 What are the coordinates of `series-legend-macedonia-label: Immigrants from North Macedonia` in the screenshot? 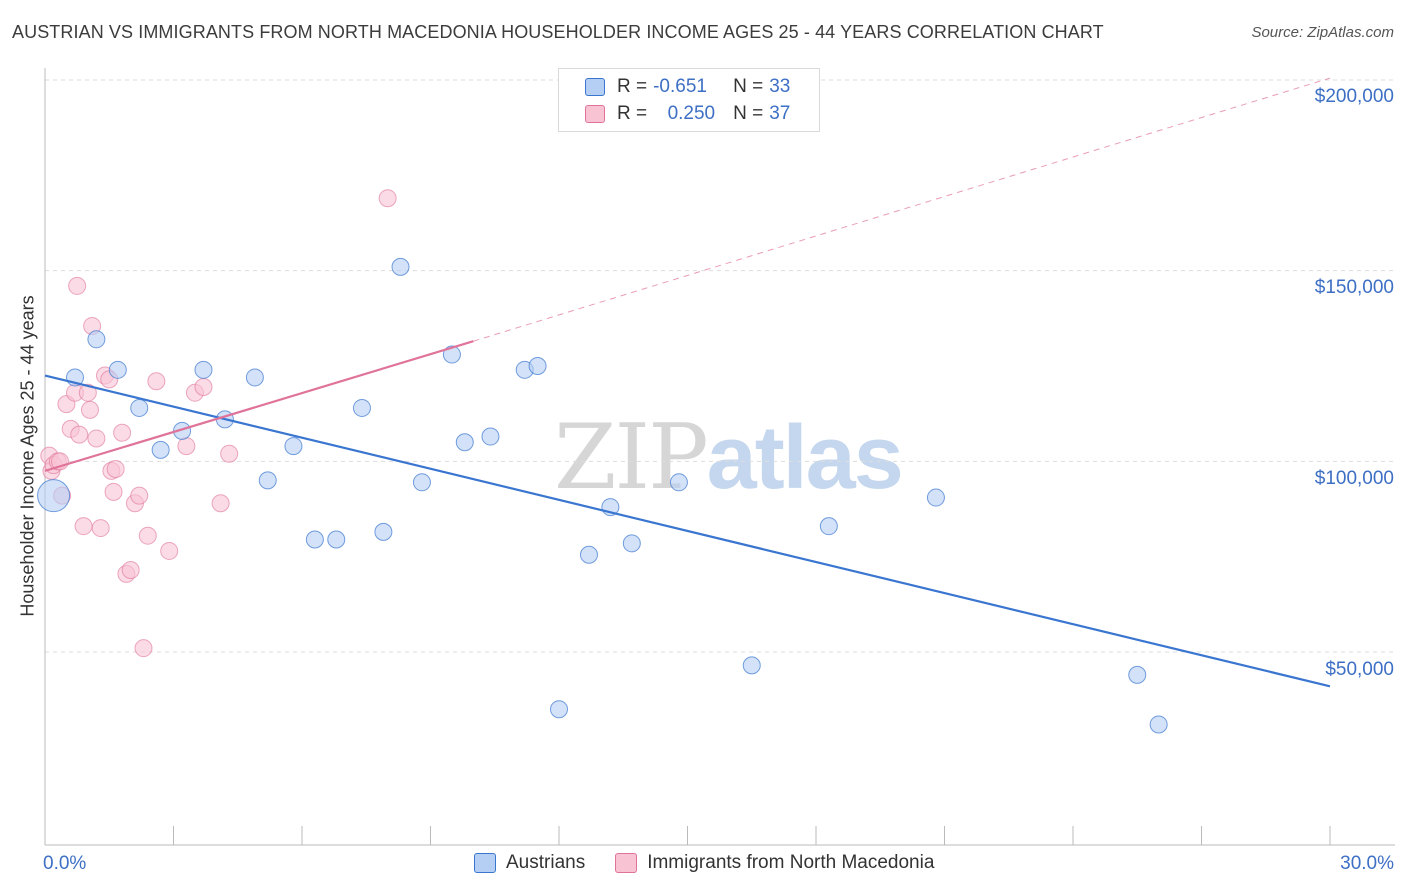 It's located at (791, 862).